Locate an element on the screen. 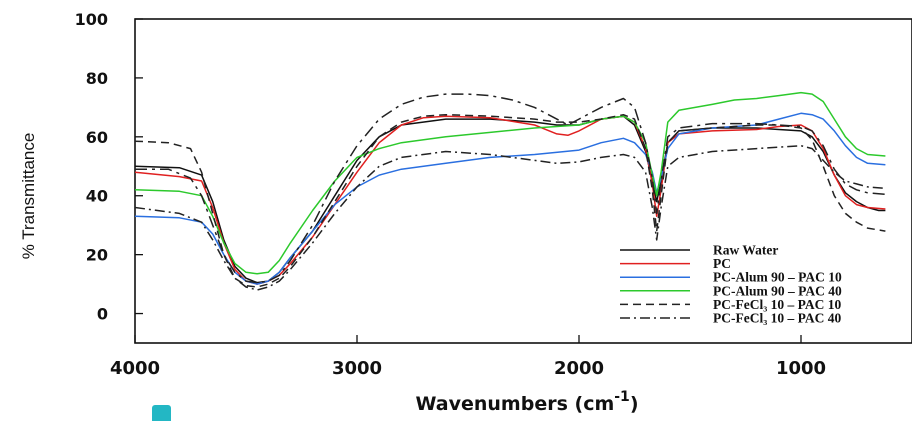  x-tick-label: 1000 is located at coordinates (801, 368).